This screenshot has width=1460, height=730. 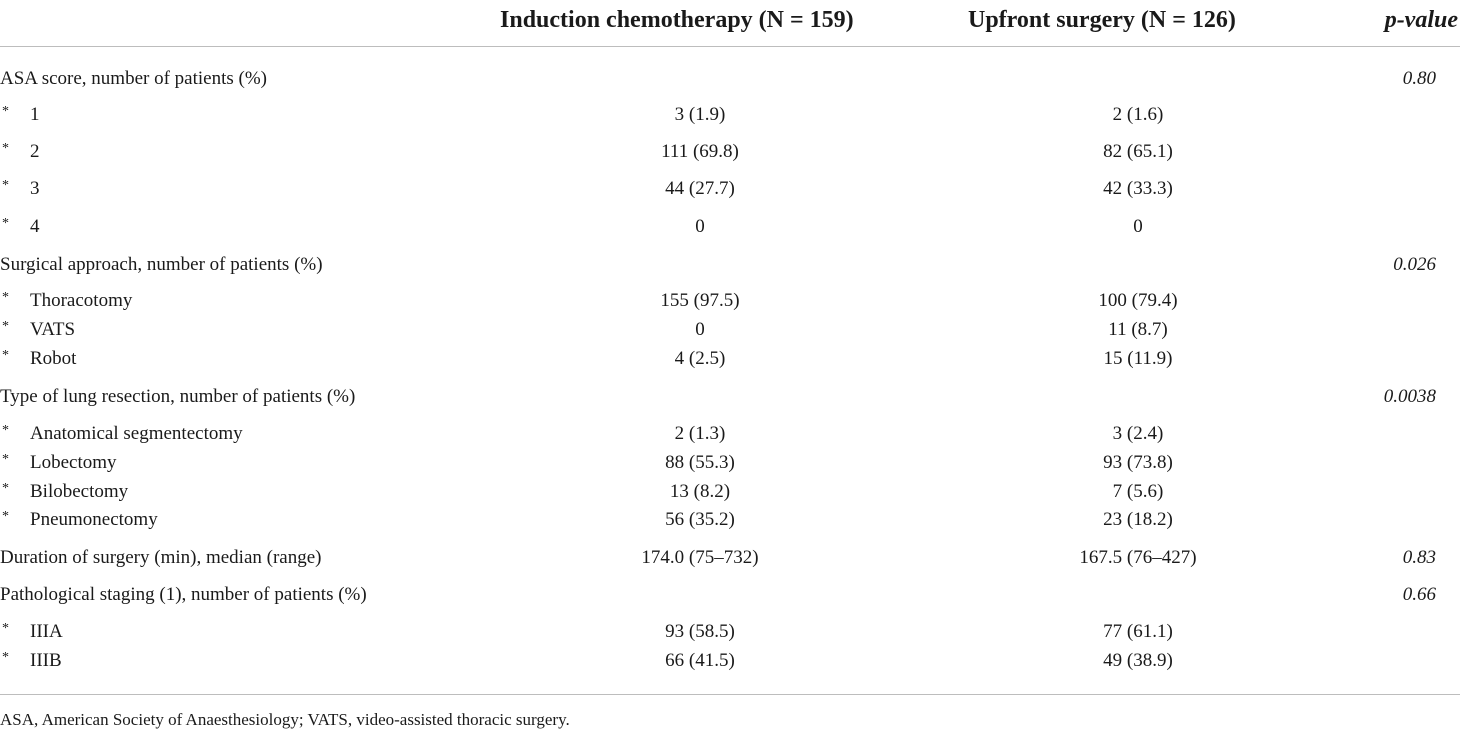 I want to click on row-label: 1, so click(x=35, y=114).